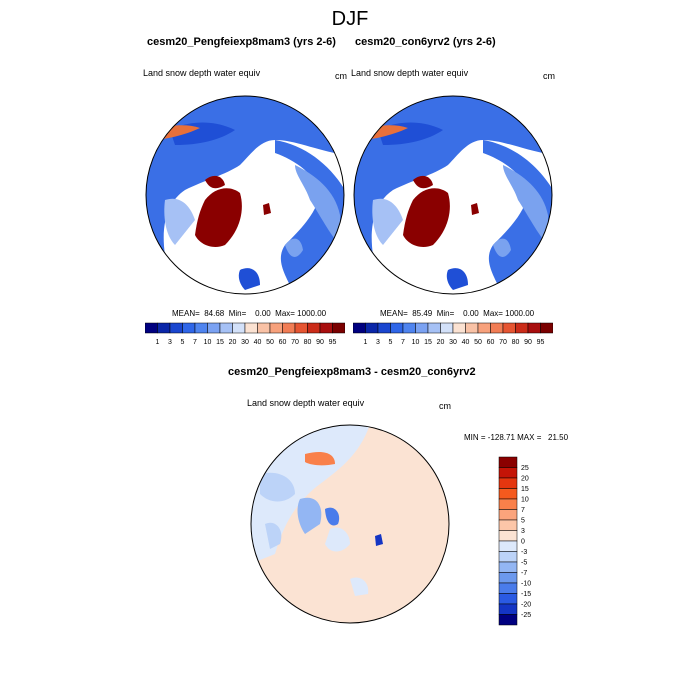  What do you see at coordinates (523, 510) in the screenshot?
I see `difference-colorbar-label: 7` at bounding box center [523, 510].